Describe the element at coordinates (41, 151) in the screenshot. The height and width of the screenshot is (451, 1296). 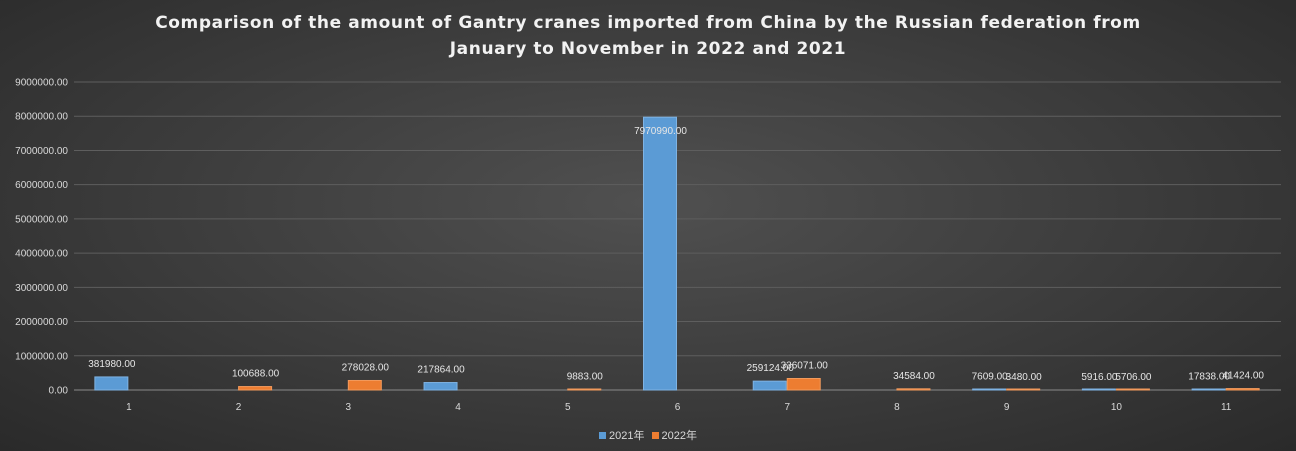
I see `y-tick-label: 7000000.00` at that location.